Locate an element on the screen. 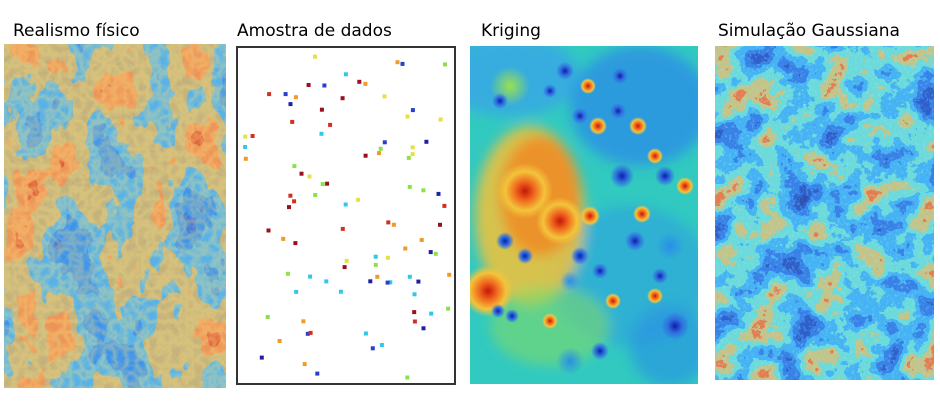 This screenshot has height=414, width=940. panel-title-physical-realism: Realismo físico is located at coordinates (76, 31).